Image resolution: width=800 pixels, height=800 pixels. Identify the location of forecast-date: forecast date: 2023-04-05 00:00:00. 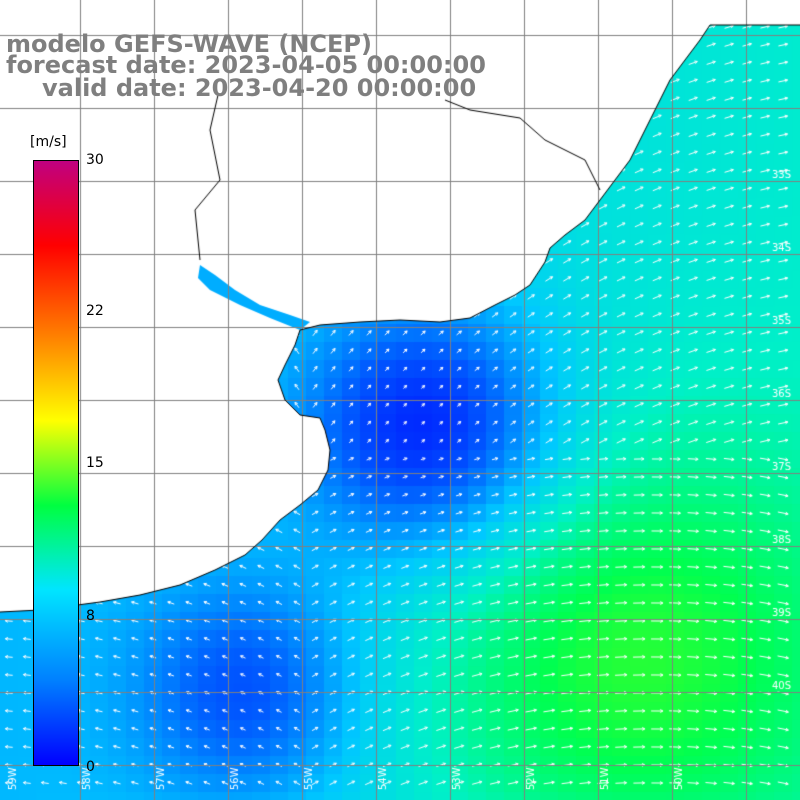
(246, 65).